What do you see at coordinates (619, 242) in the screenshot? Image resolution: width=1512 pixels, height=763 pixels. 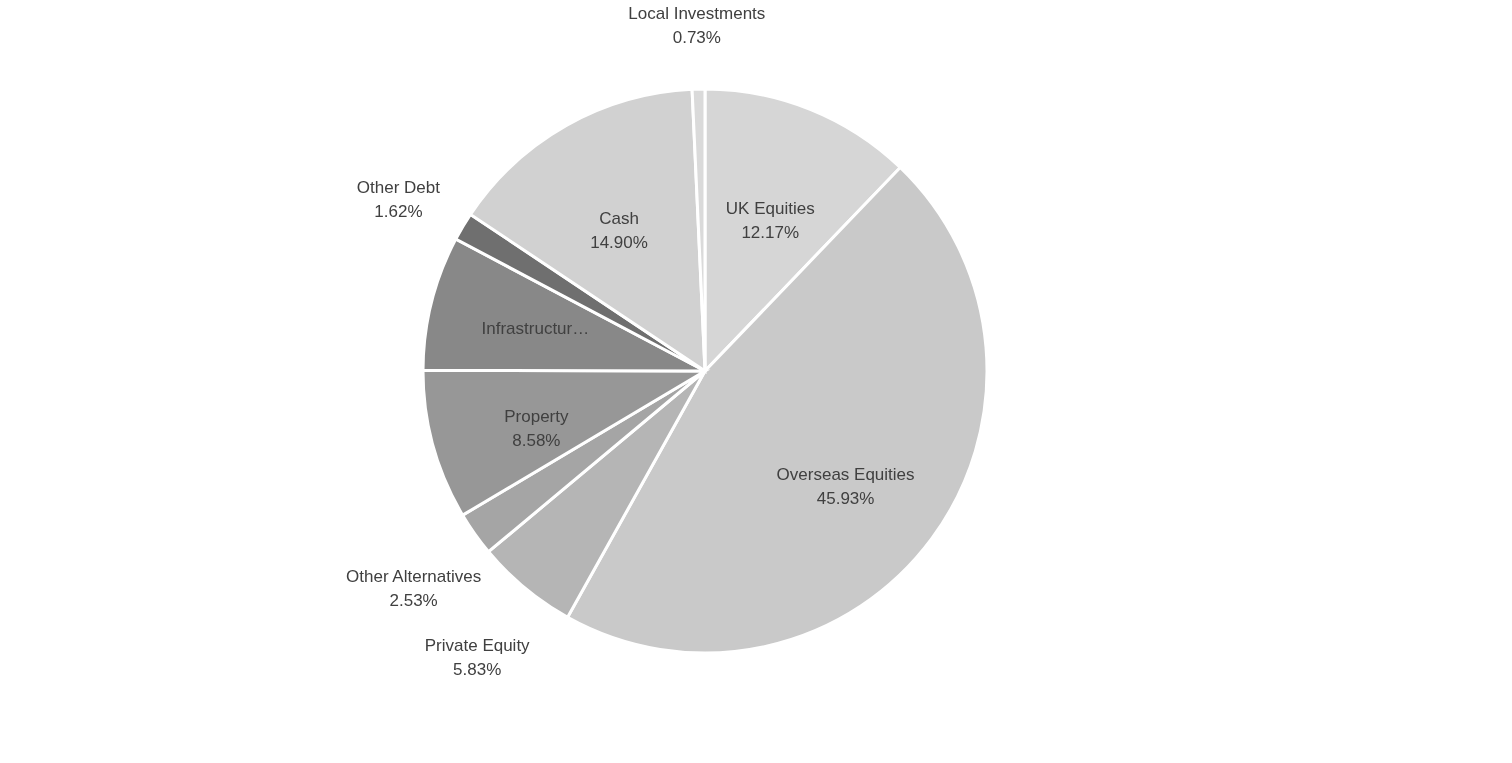 I see `data-label: 14.90%` at bounding box center [619, 242].